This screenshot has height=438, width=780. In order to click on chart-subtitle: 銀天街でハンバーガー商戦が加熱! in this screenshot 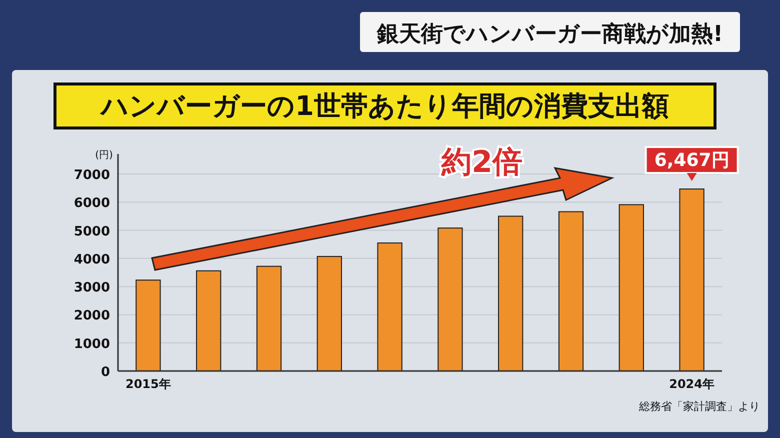, I will do `click(550, 34)`.